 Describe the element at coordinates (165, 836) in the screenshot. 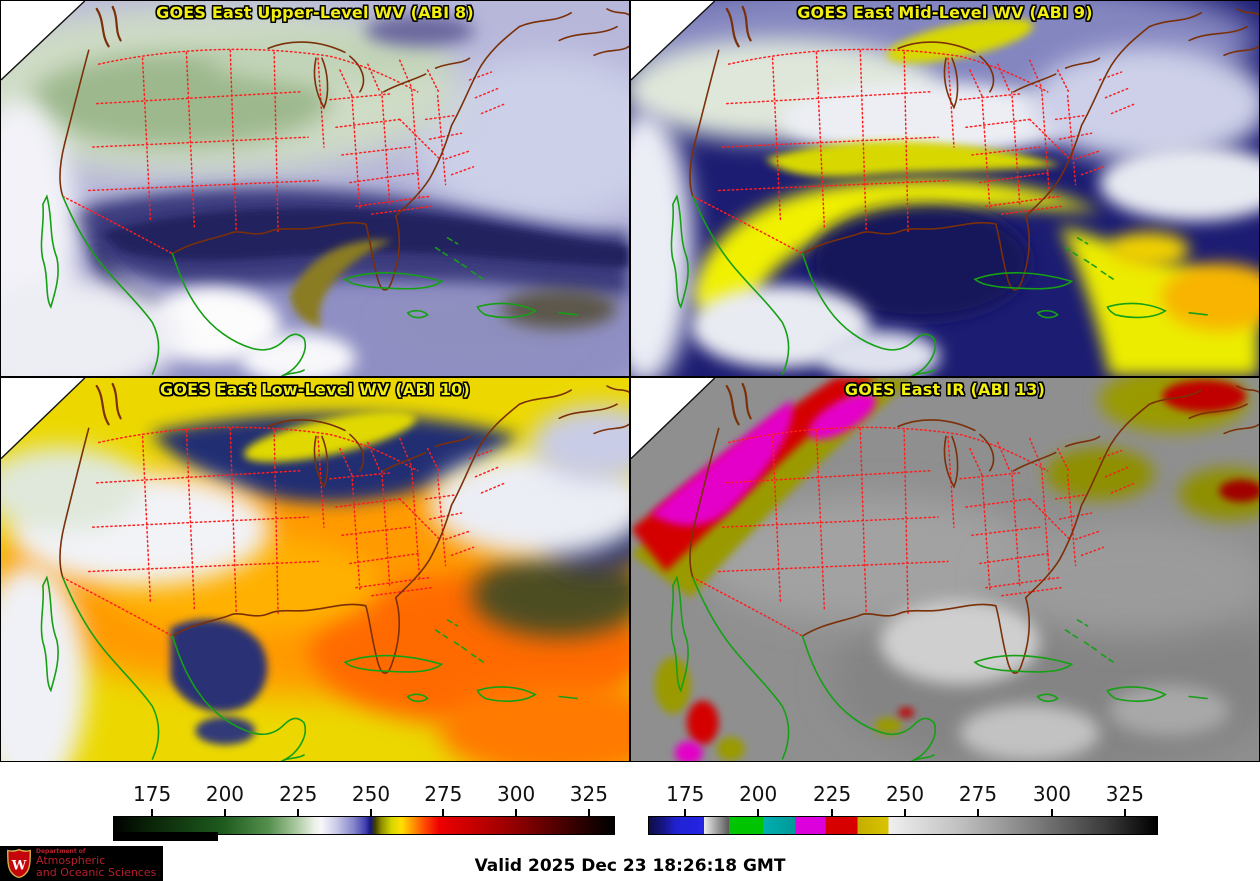

I see `colorbar-underscale-tab` at that location.